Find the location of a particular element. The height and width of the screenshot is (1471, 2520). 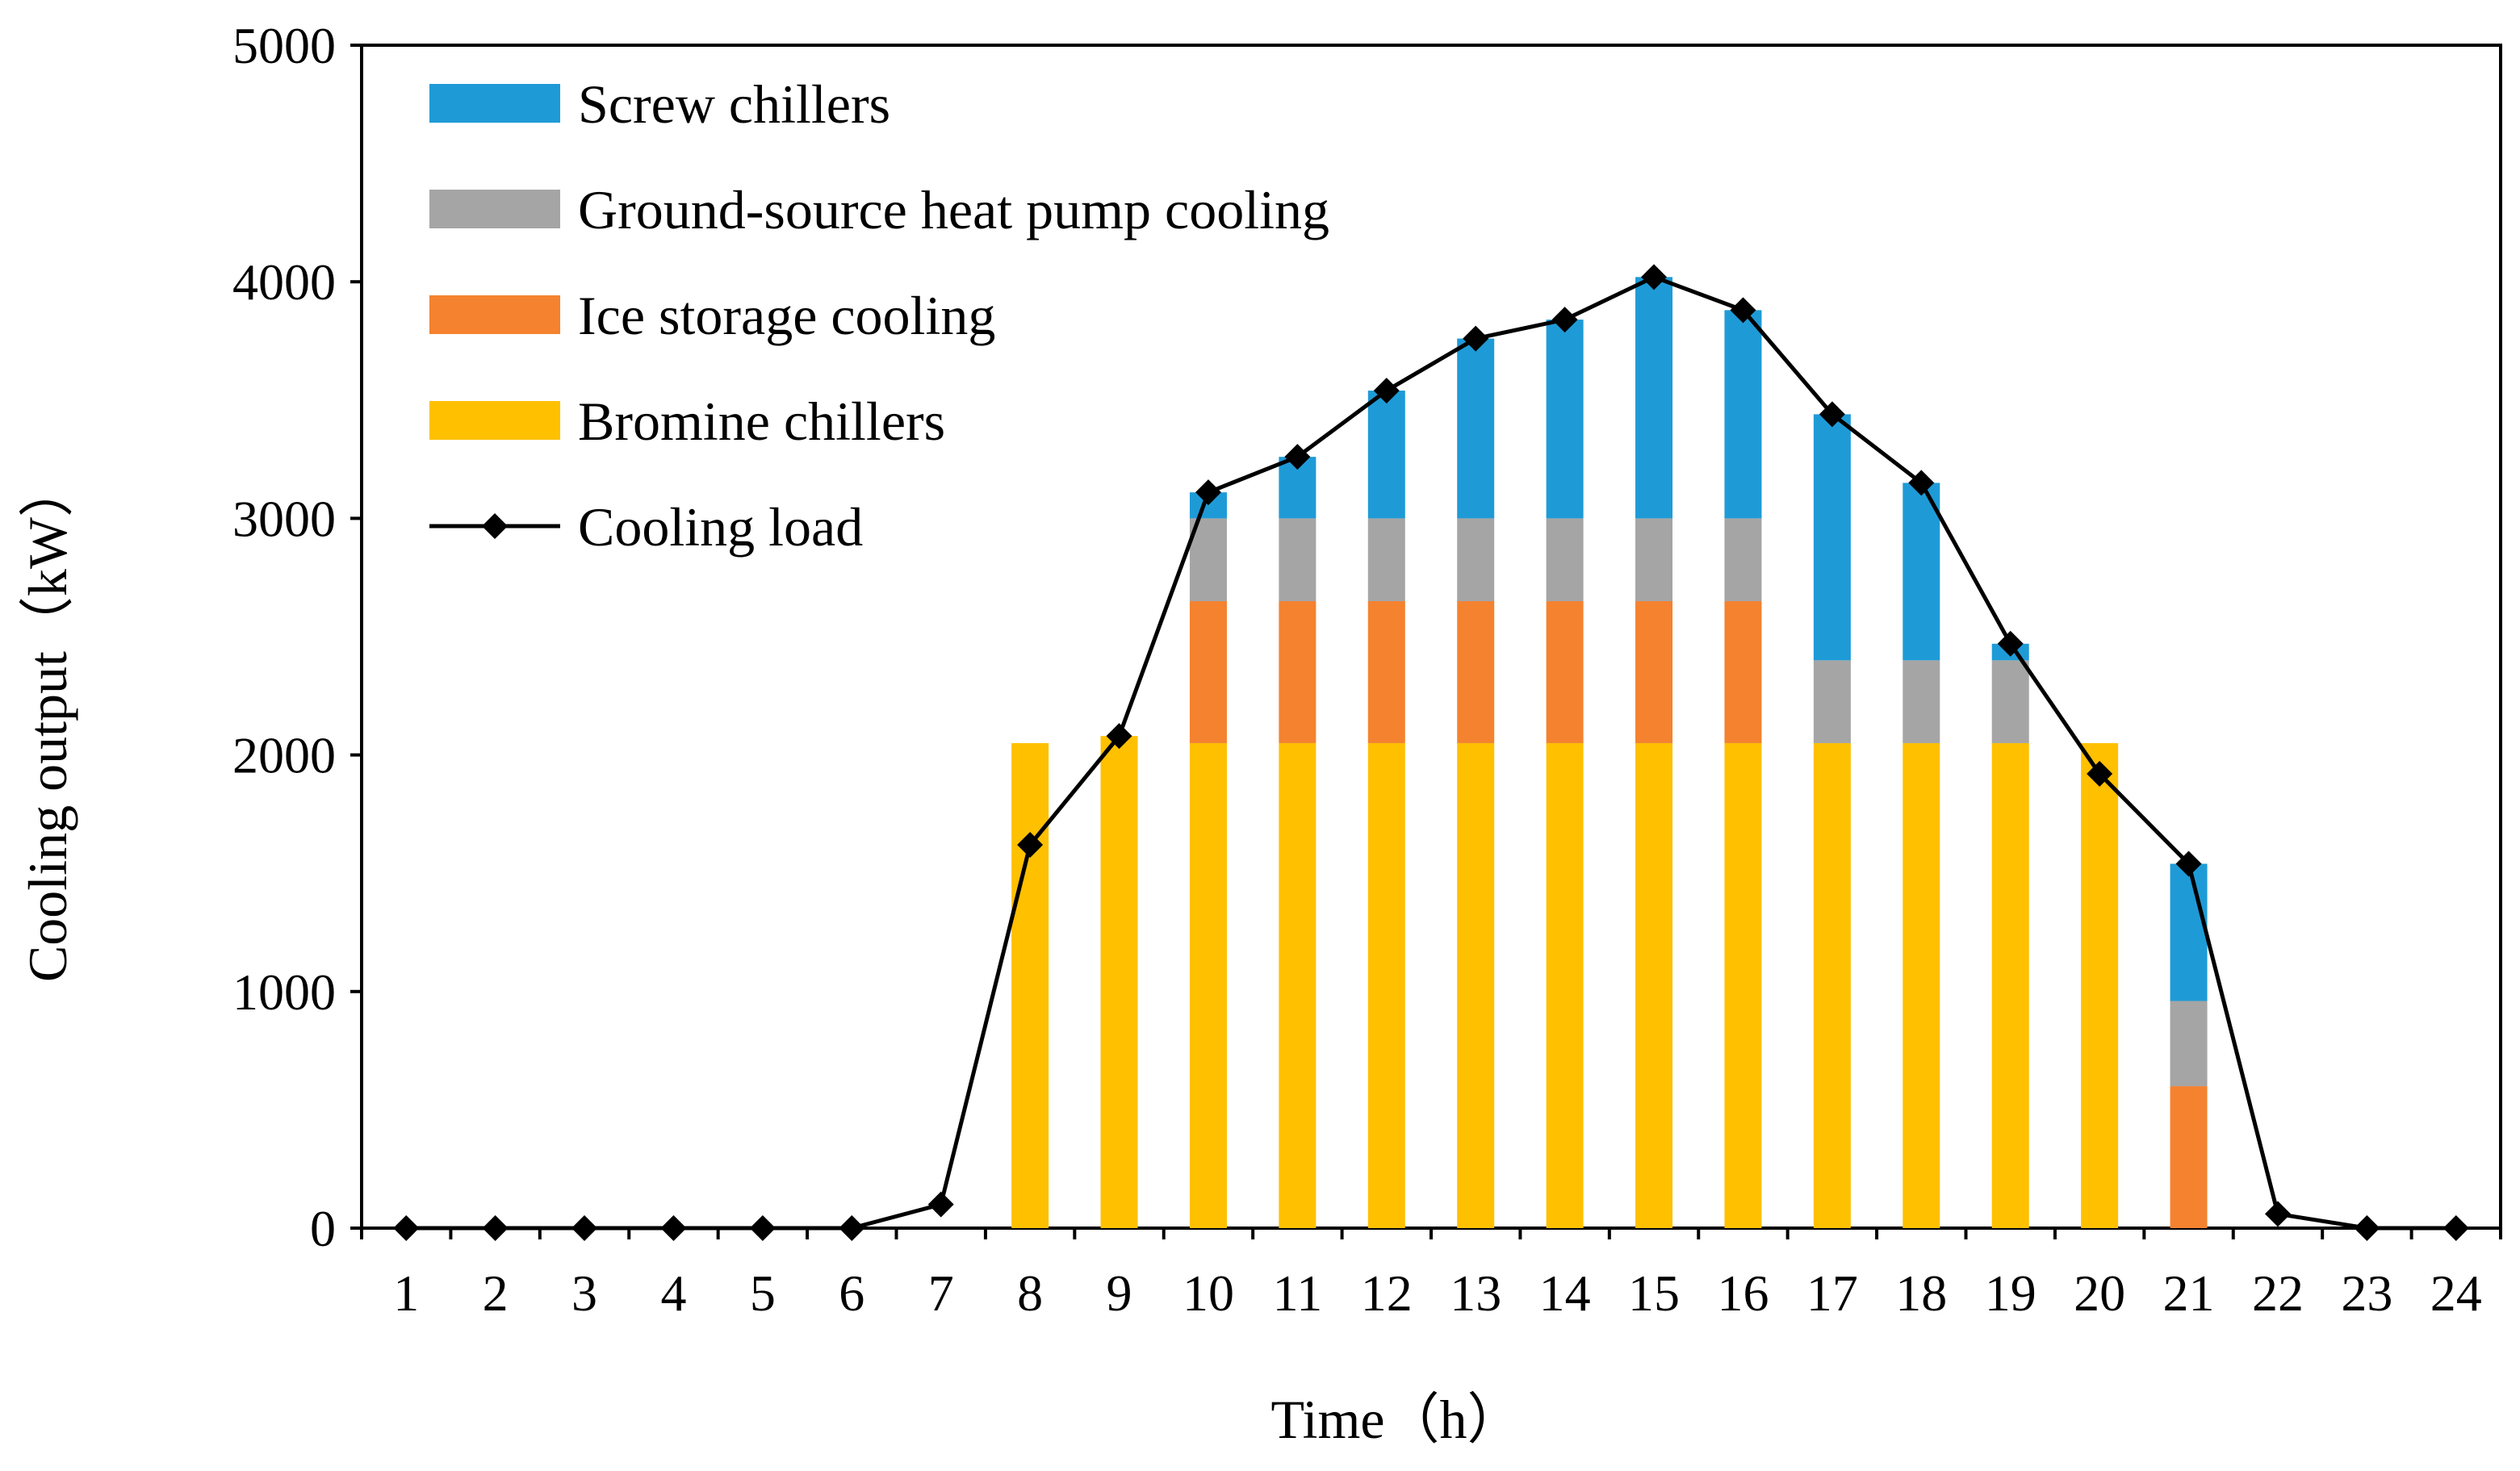

y-tick-label-3000: 3000 is located at coordinates (284, 518).